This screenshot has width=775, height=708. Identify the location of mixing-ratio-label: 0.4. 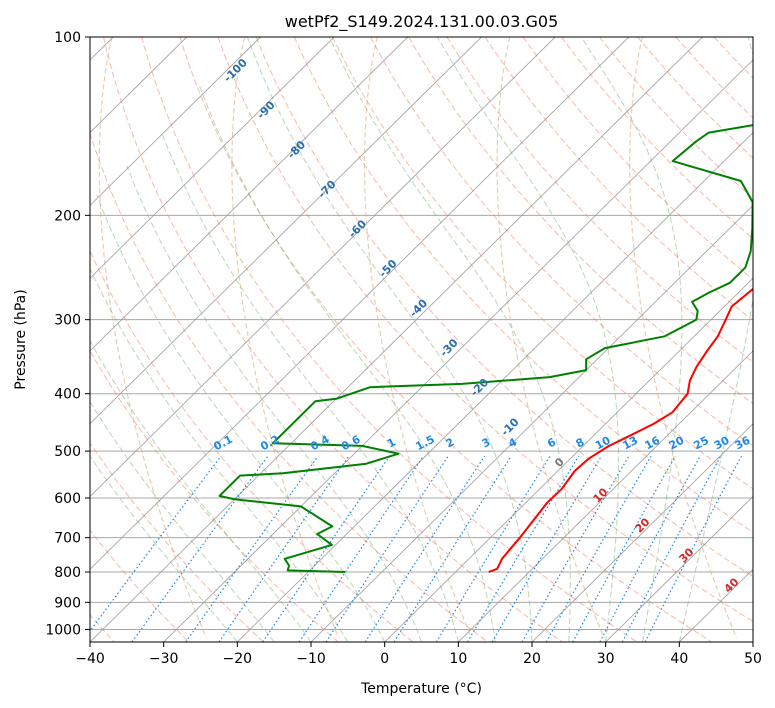
(320, 443).